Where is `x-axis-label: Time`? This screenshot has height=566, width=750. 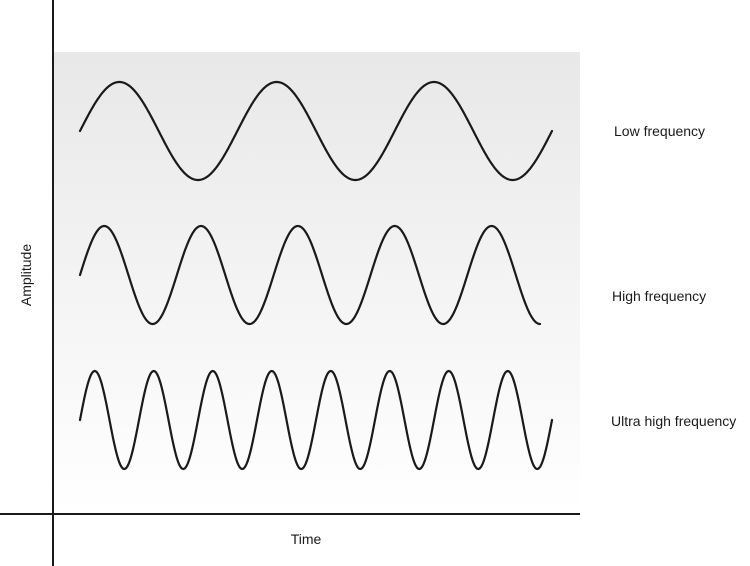 x-axis-label: Time is located at coordinates (306, 539).